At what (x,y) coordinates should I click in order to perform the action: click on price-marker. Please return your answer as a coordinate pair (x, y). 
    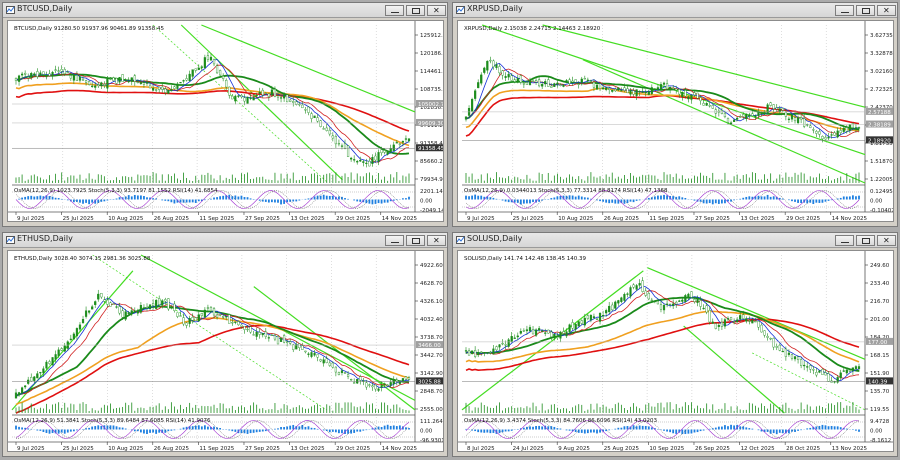
    Looking at the image, I should click on (429, 148).